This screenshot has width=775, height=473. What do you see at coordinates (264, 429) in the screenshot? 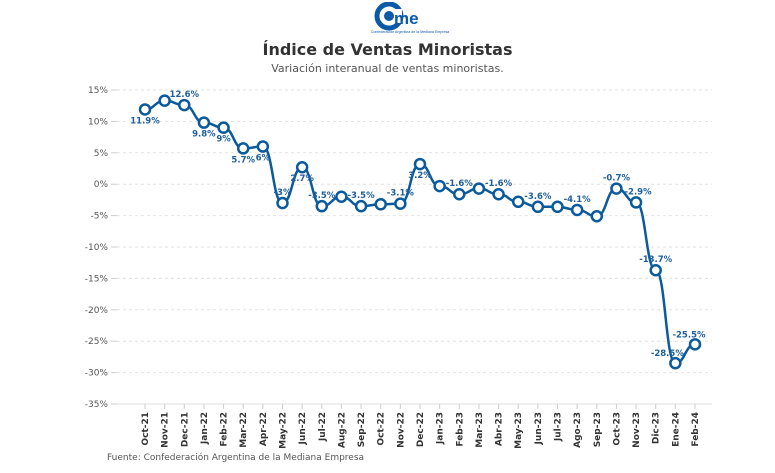
I see `x-tick-label: Apr-22` at bounding box center [264, 429].